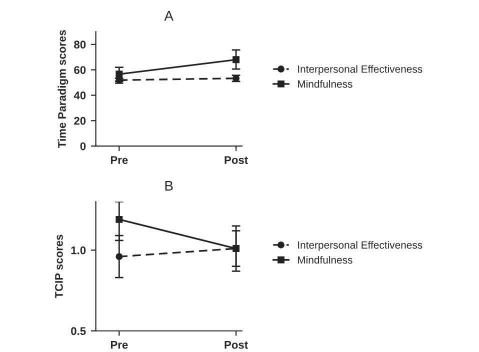 This screenshot has width=479, height=352. Describe the element at coordinates (80, 70) in the screenshot. I see `y-tick-label: 60` at that location.